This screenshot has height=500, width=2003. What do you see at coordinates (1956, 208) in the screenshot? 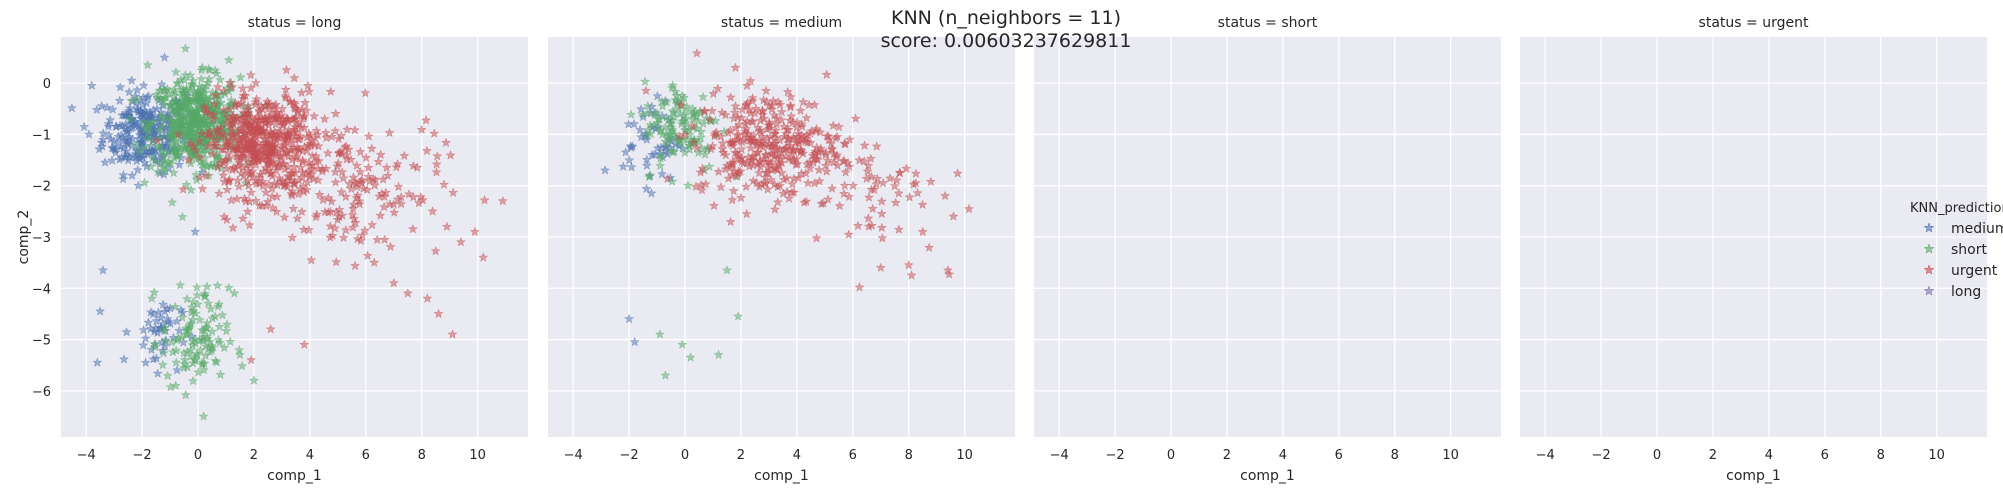
I see `legend-title: KNN_prediction` at bounding box center [1956, 208].